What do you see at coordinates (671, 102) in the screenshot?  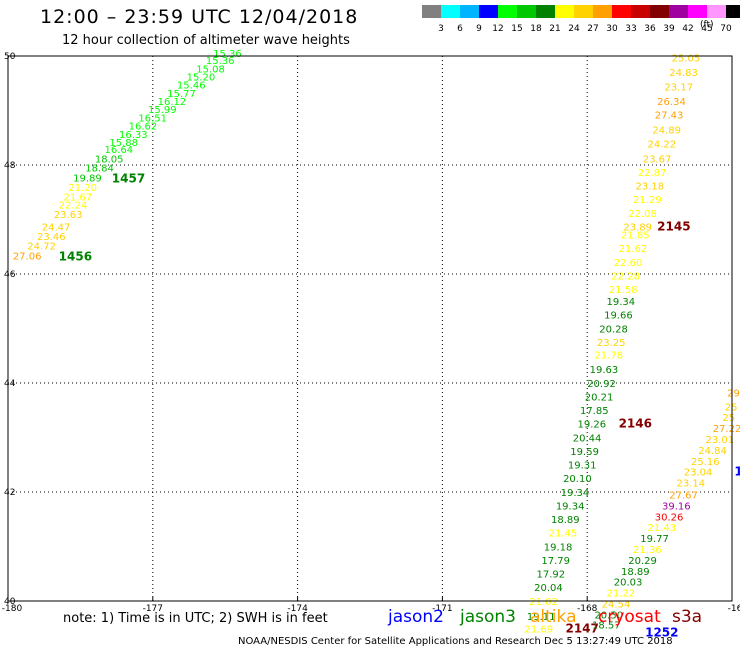 I see `wave-height-label: 26.34` at bounding box center [671, 102].